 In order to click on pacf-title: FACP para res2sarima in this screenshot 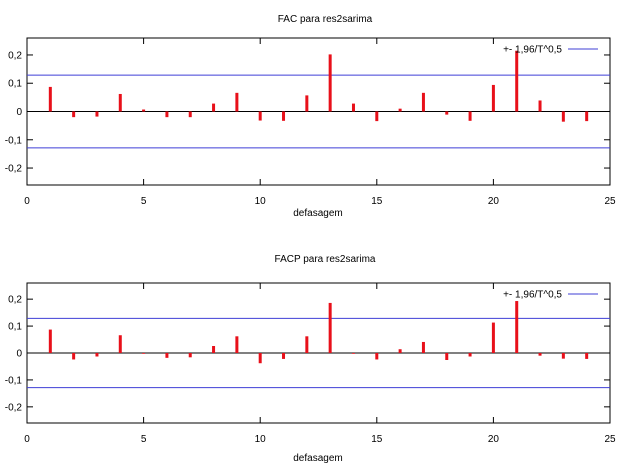, I will do `click(325, 259)`.